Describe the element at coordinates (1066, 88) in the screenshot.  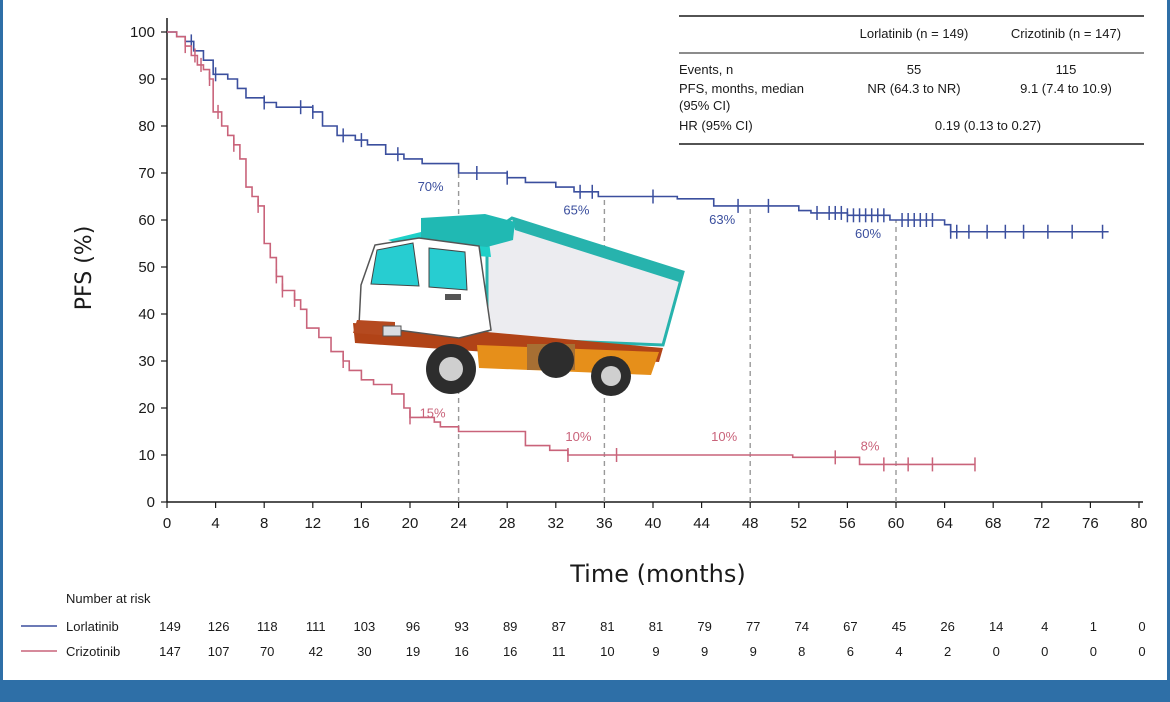
I see `table-row-pfs-cri: 9.1 (7.4 to 10.9)` at that location.